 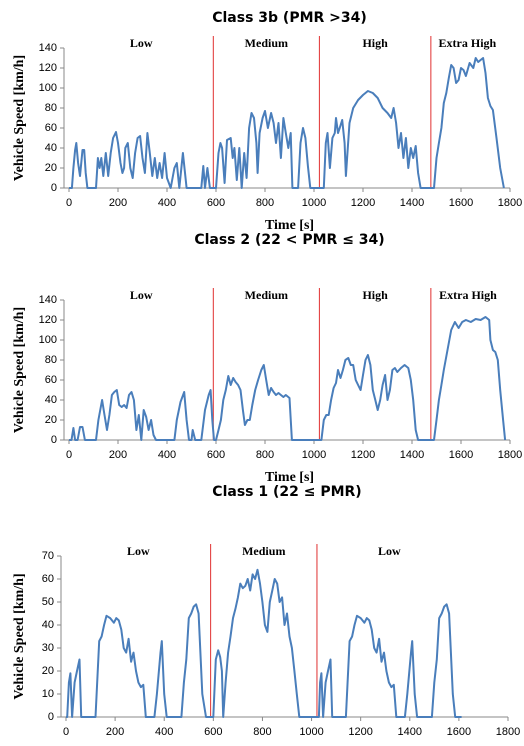 What do you see at coordinates (48, 648) in the screenshot?
I see `y-tick-label: 30` at bounding box center [48, 648].